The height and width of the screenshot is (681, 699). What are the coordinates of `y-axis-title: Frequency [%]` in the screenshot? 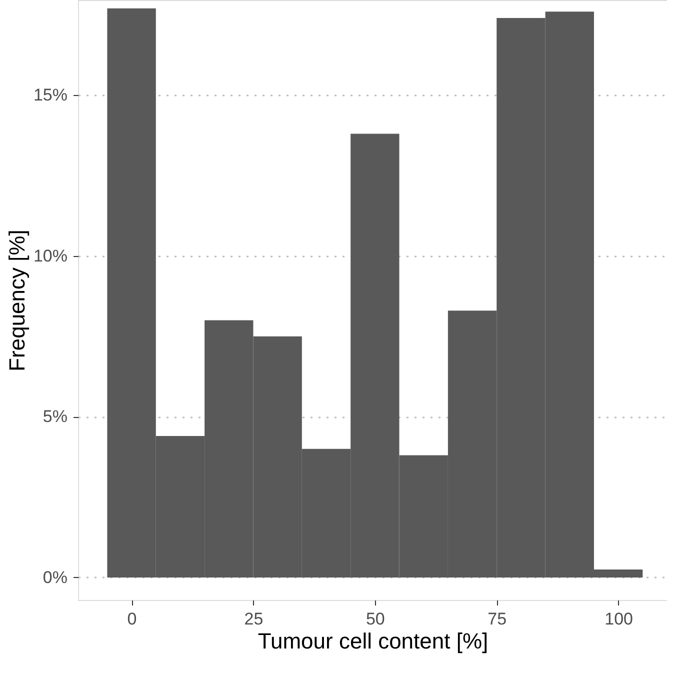 It's located at (17, 301).